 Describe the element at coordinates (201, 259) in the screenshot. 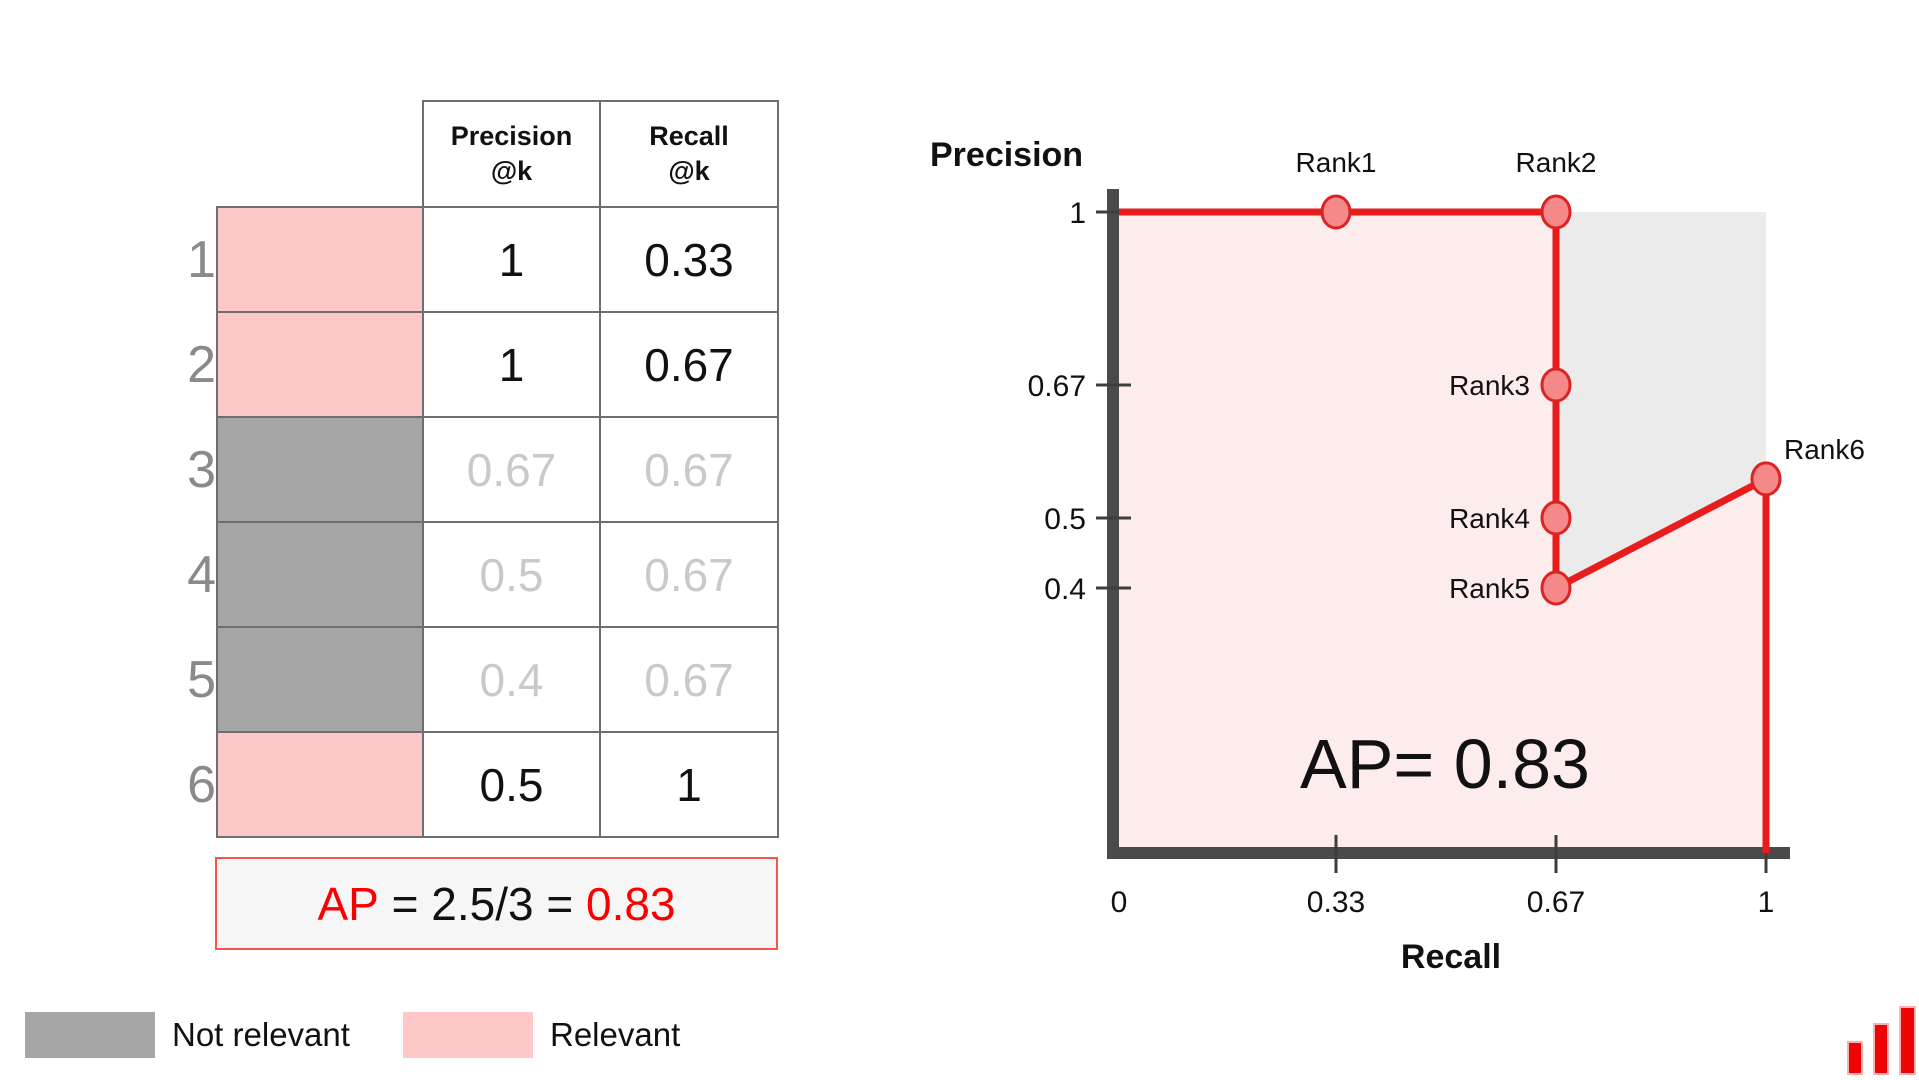

I see `rank-number: 1` at that location.